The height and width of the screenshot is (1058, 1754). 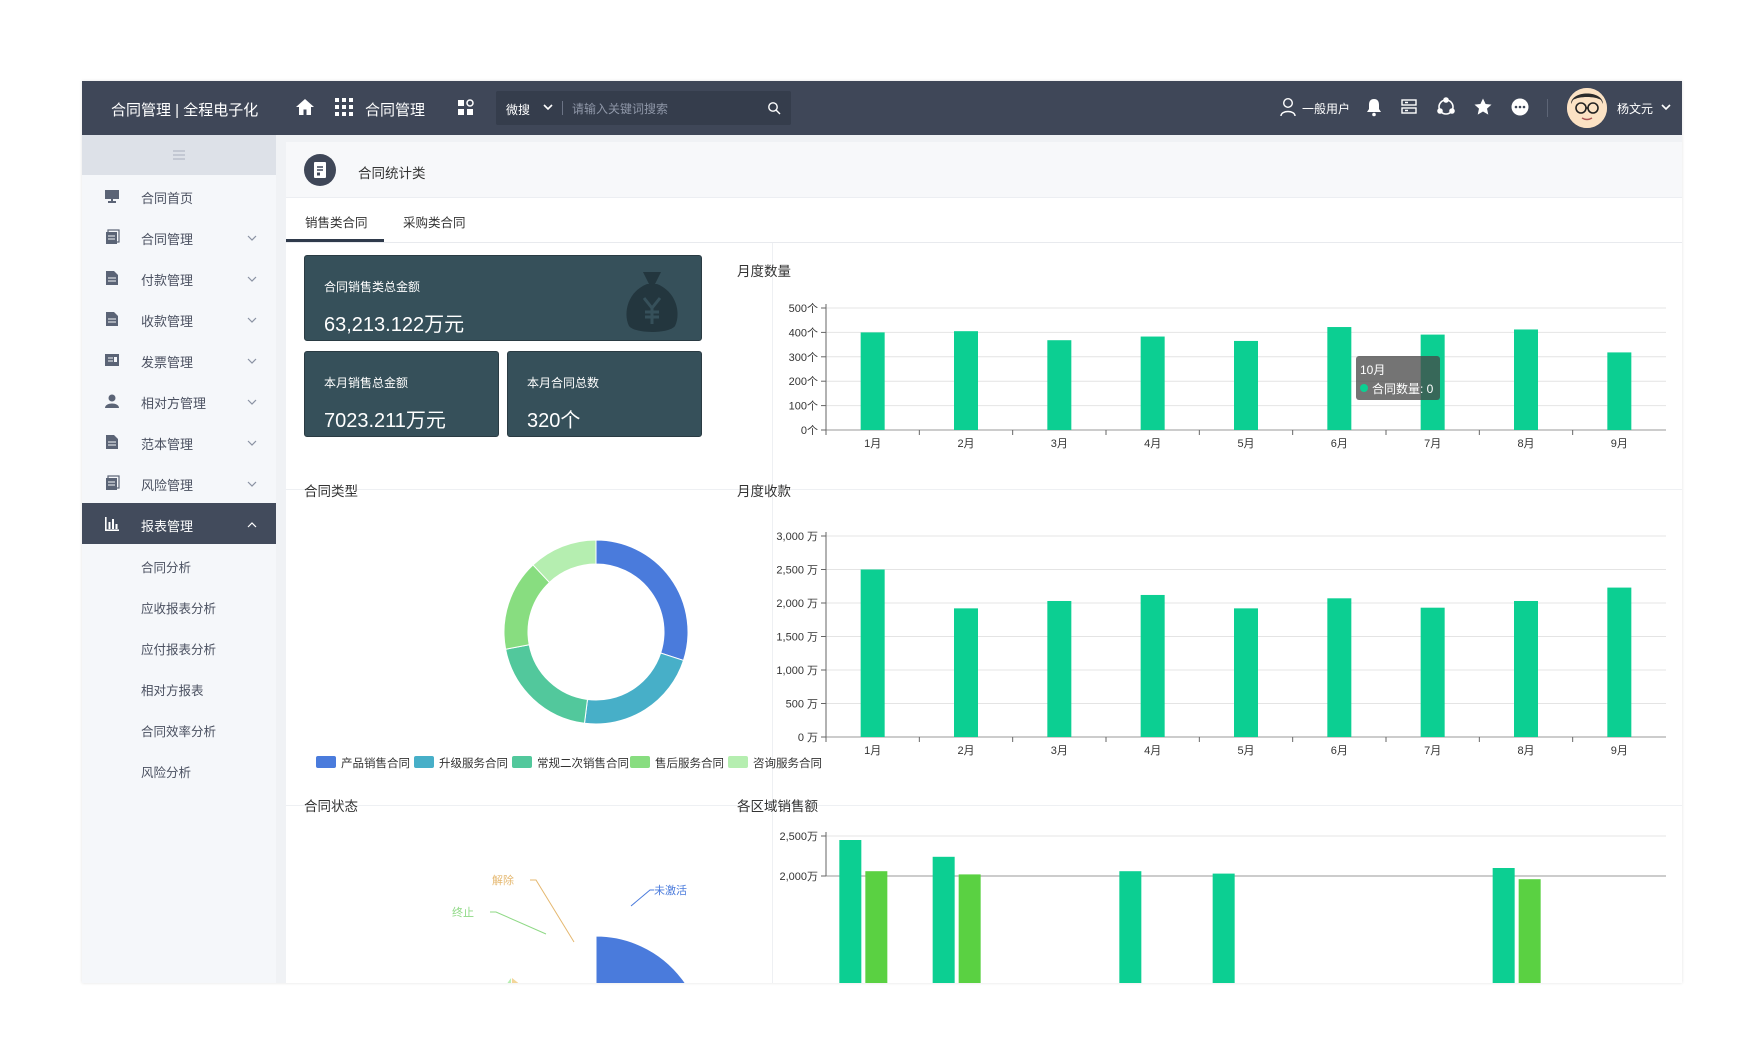 I want to click on monthly-count-title: 月度数量, so click(x=764, y=271).